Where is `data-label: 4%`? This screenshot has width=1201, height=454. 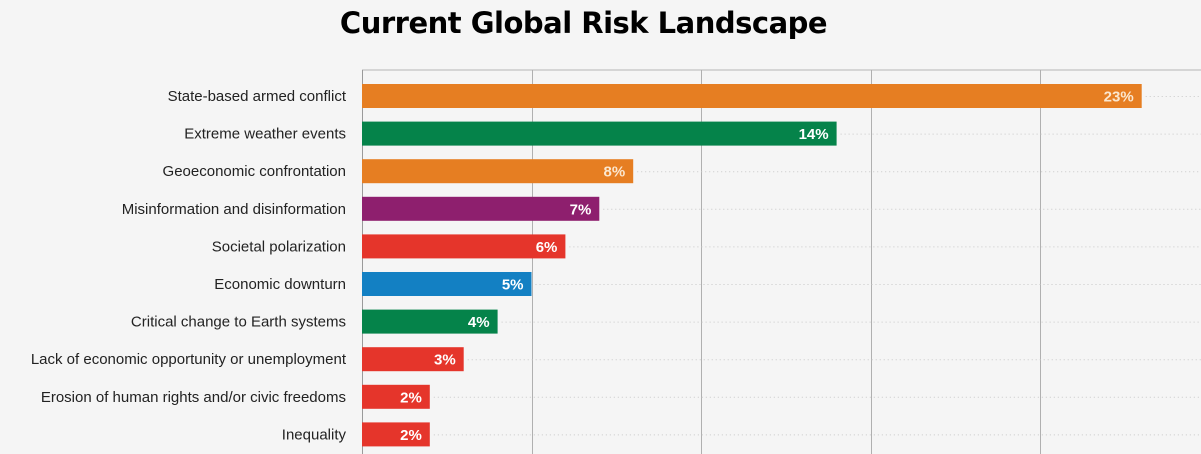 data-label: 4% is located at coordinates (479, 322).